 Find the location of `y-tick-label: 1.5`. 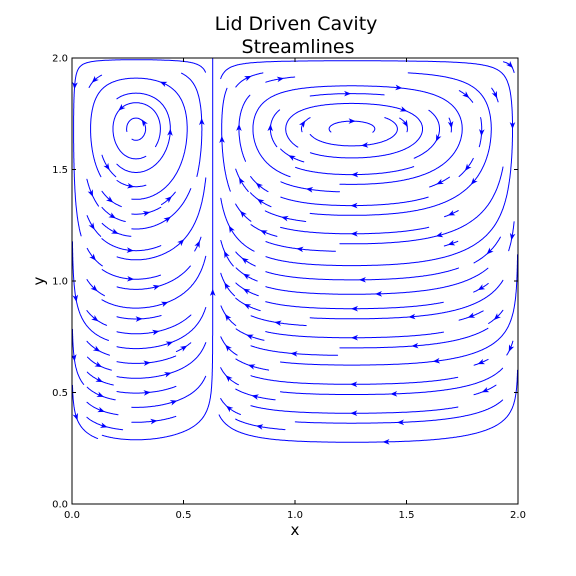

y-tick-label: 1.5 is located at coordinates (60, 170).